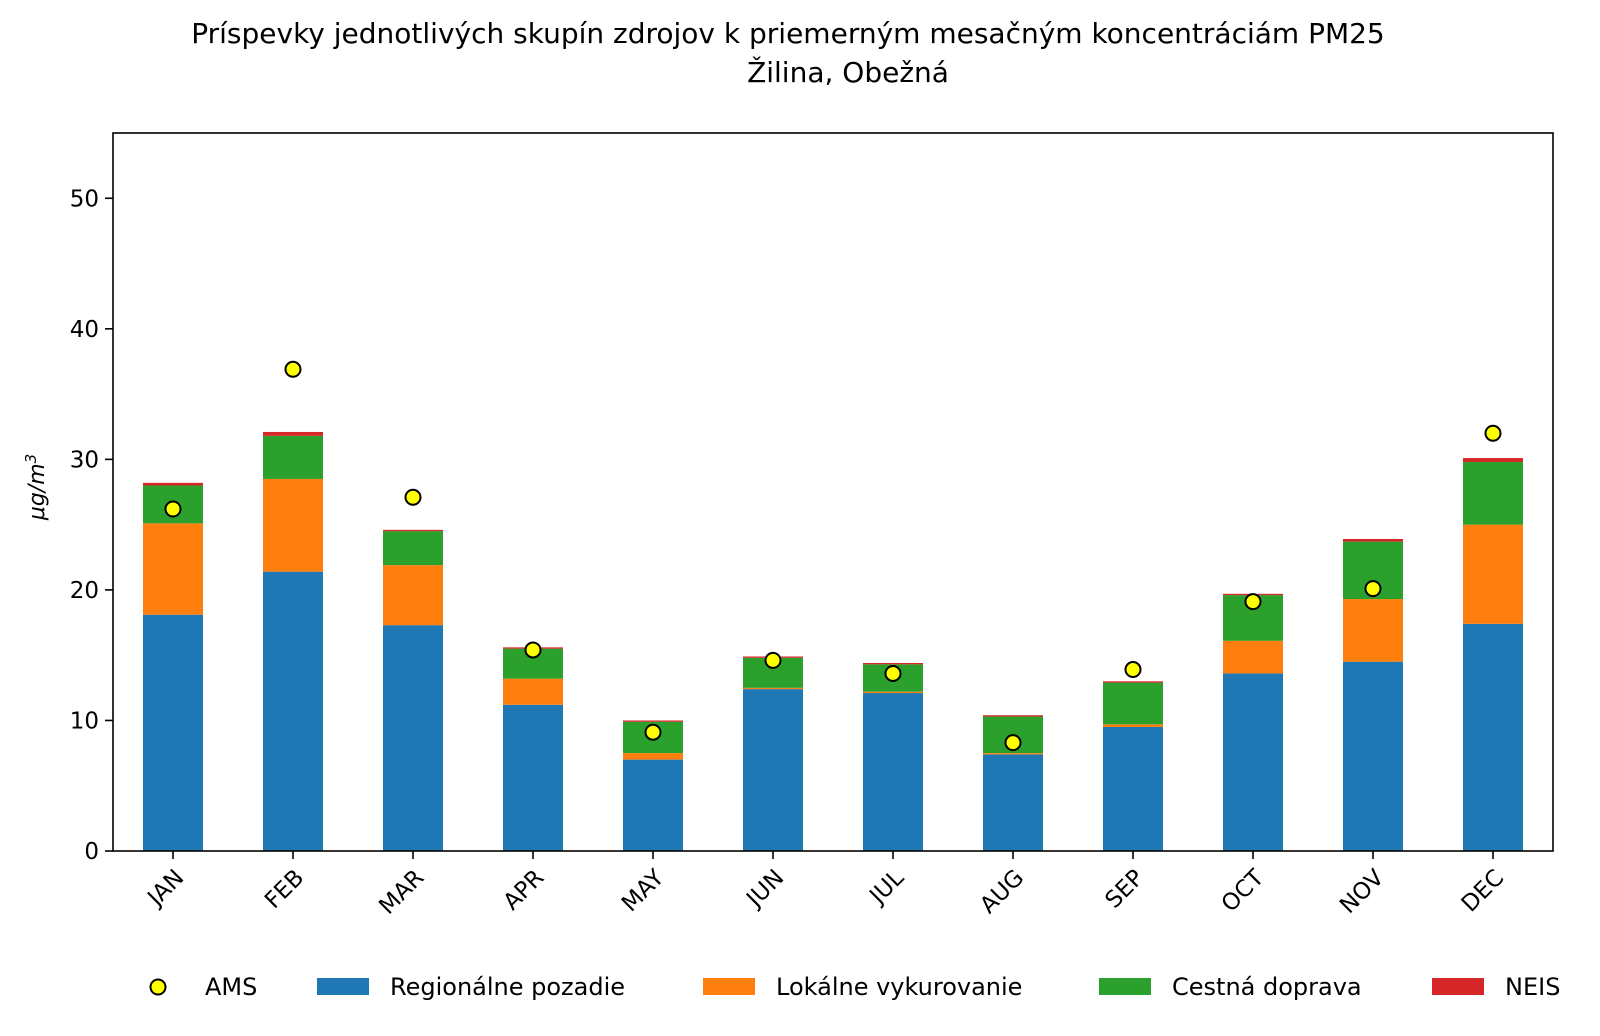  Describe the element at coordinates (765, 889) in the screenshot. I see `x-tick-label: JUN` at that location.